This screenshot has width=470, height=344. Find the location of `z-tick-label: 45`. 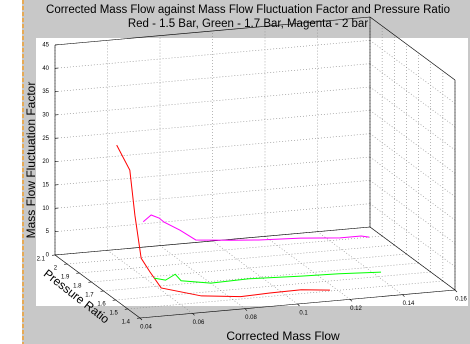

z-tick-label: 45 is located at coordinates (45, 46).